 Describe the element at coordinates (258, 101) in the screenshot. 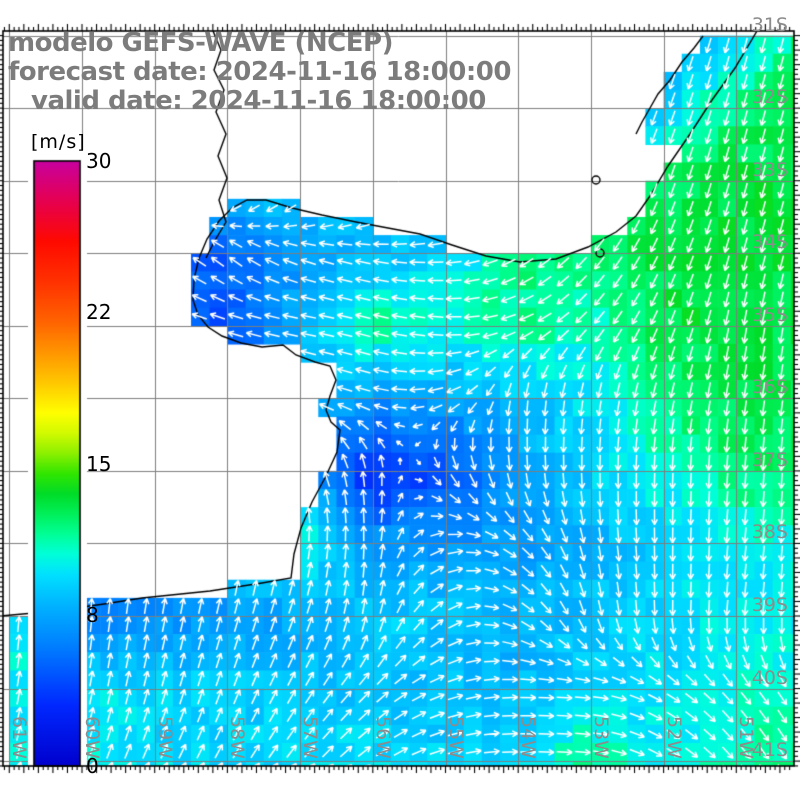

I see `valid-date-label: valid date: 2024-11-16 18:00:00` at that location.